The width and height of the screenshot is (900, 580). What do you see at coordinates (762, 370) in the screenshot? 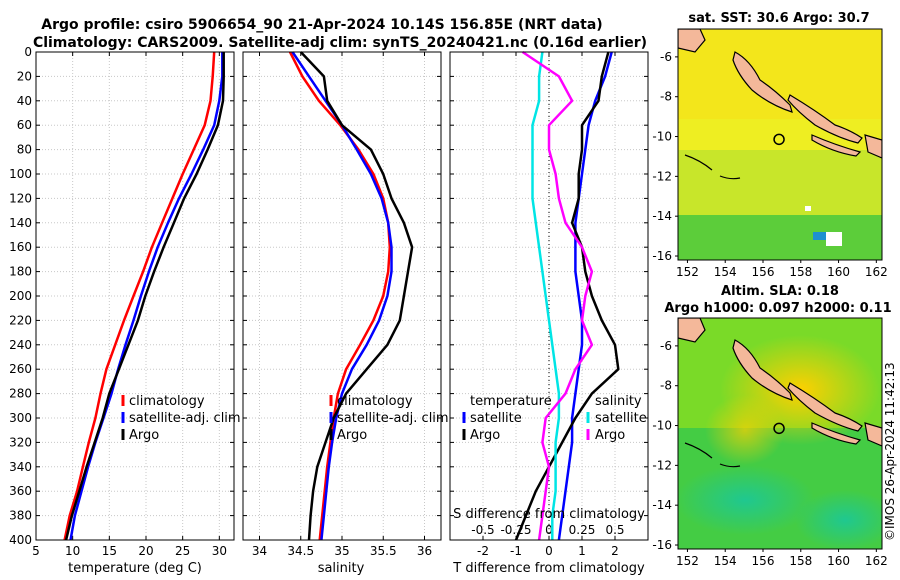
I see `sla-coast-island1` at bounding box center [762, 370].